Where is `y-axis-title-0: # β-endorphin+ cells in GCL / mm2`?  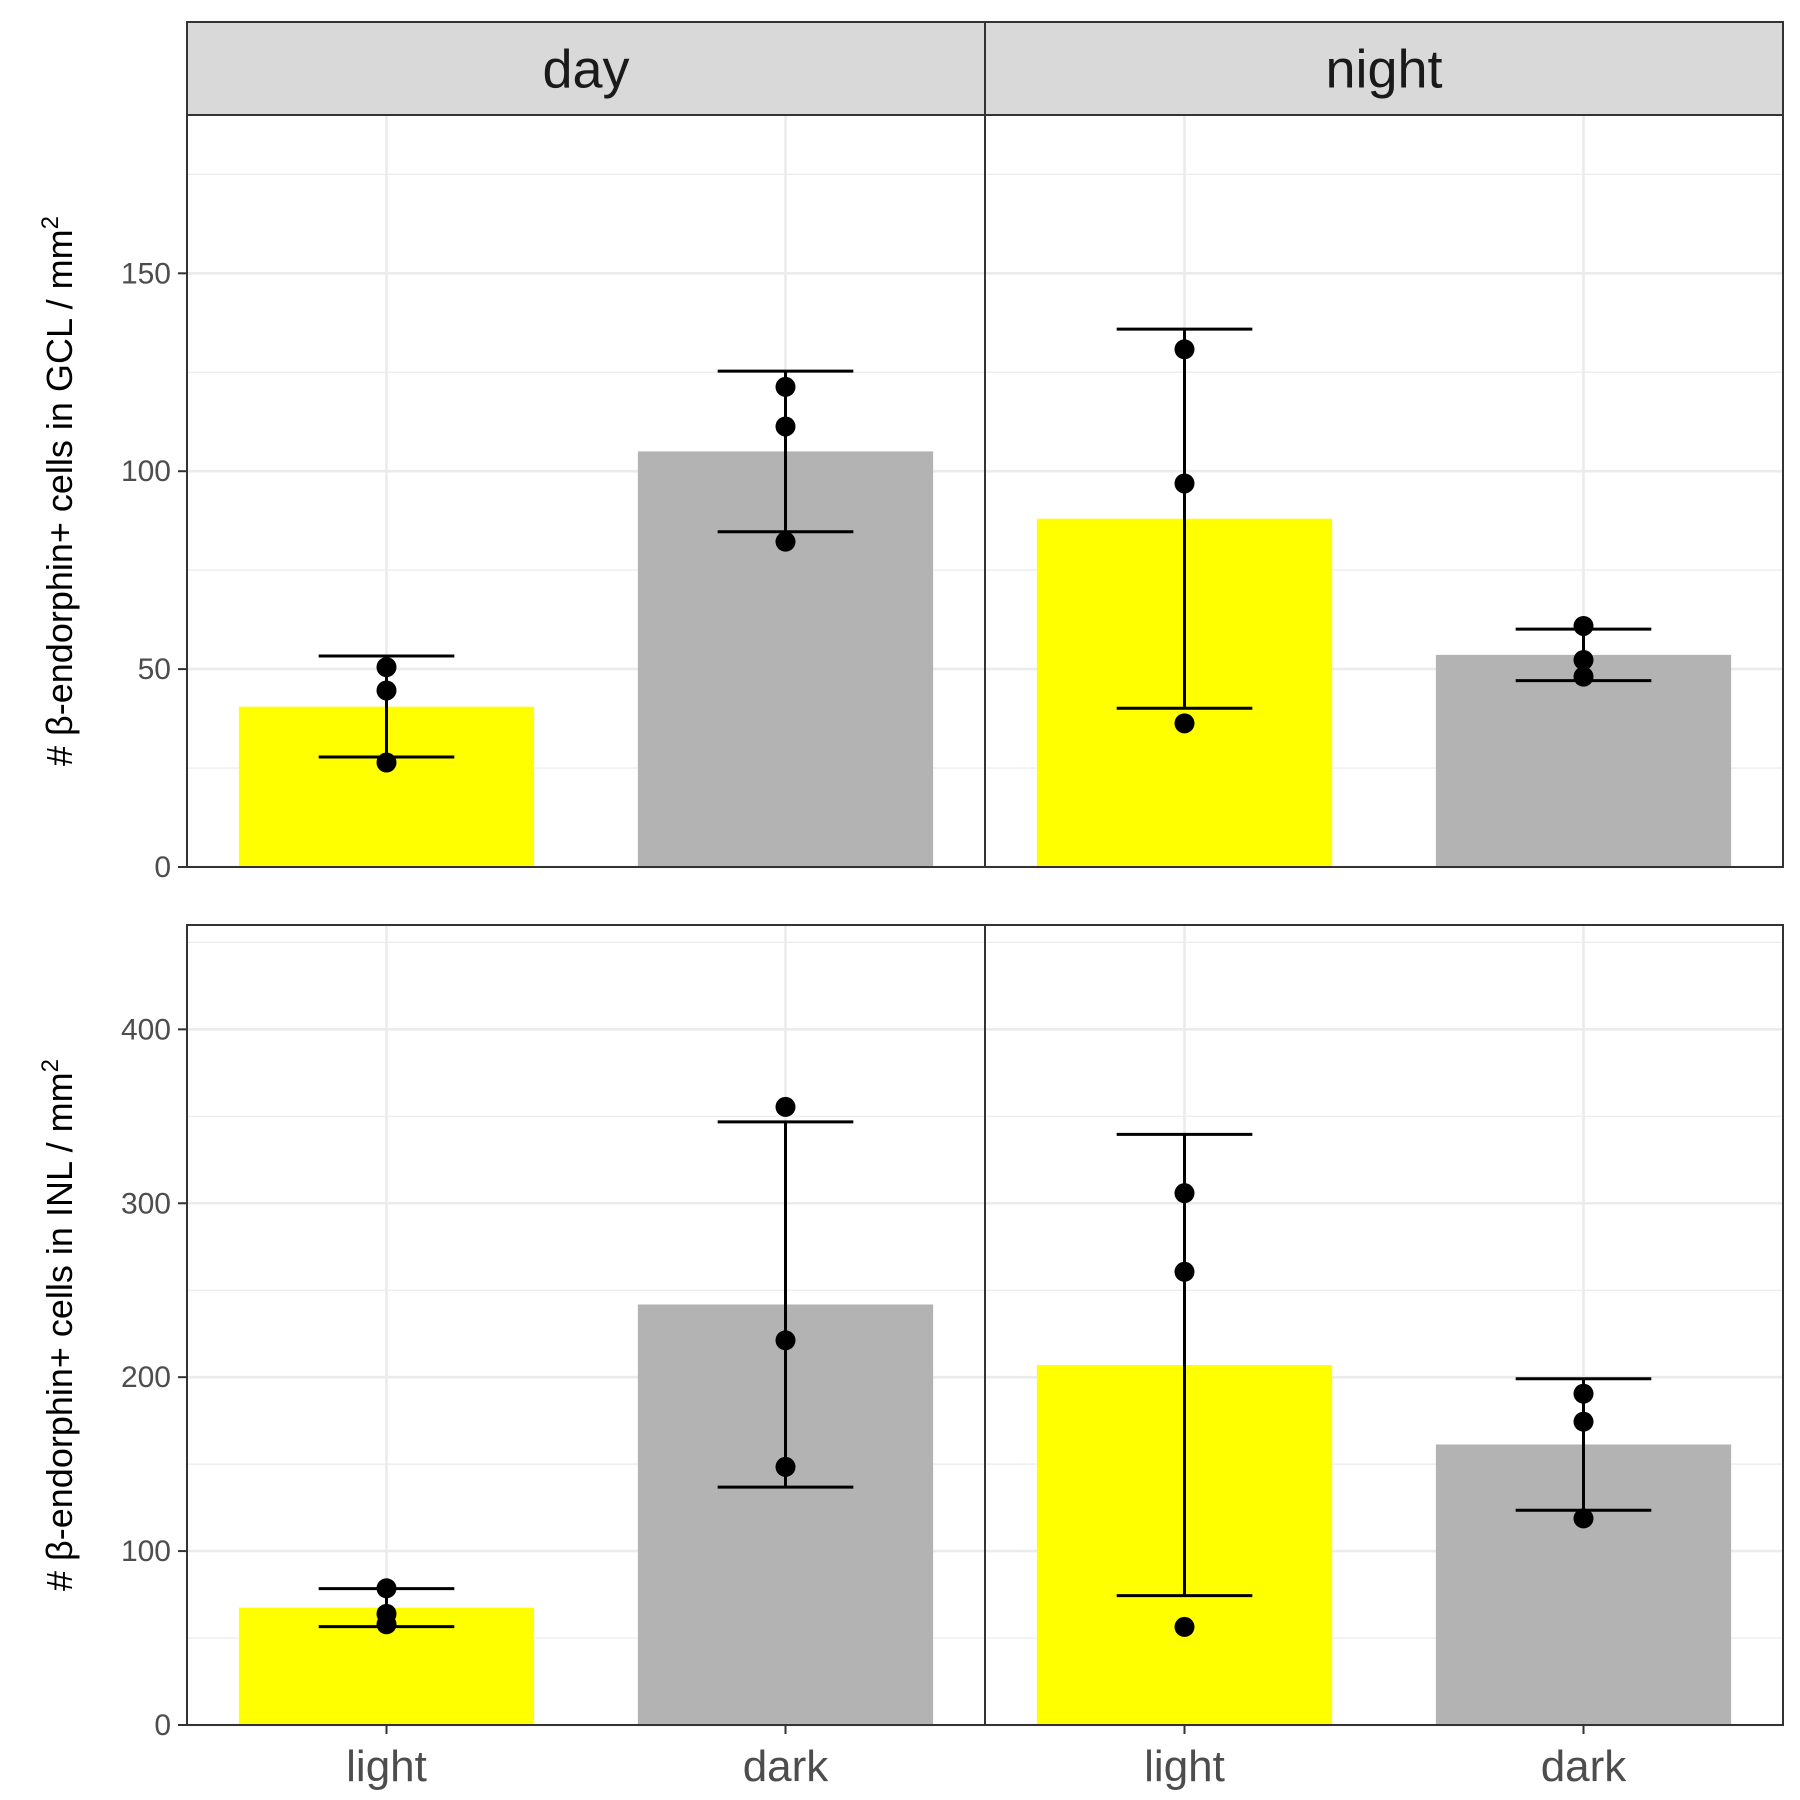
y-axis-title-0: # β-endorphin+ cells in GCL / mm2 is located at coordinates (58, 491).